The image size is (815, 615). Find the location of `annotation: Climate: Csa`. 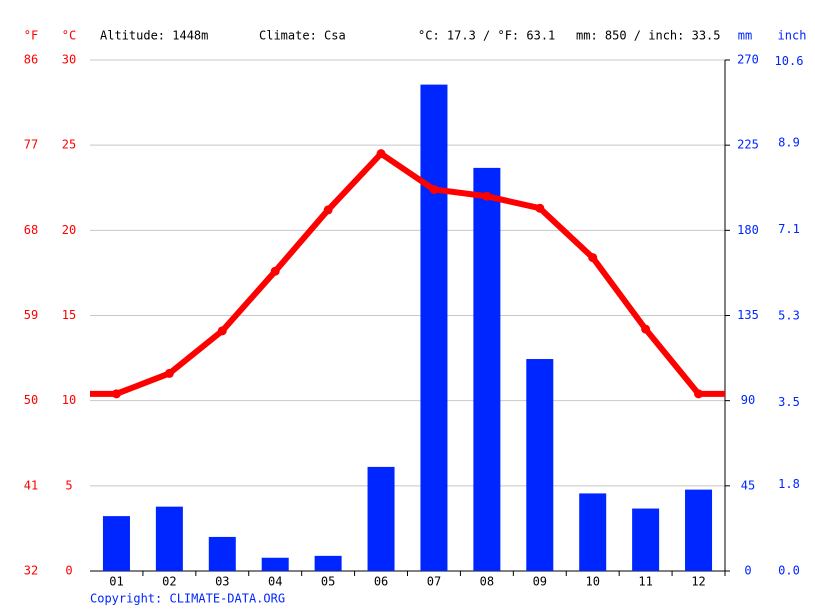

annotation: Climate: Csa is located at coordinates (302, 36).